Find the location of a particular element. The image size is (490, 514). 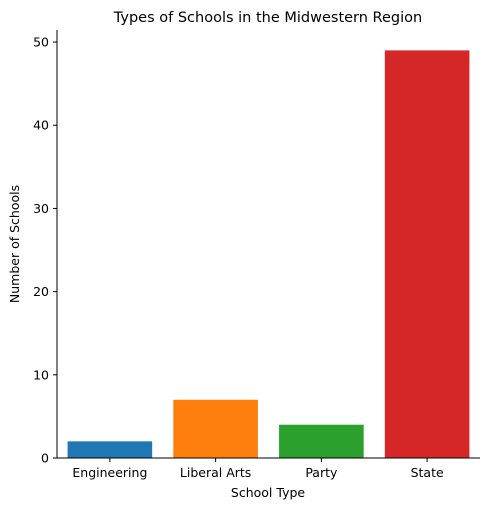

bar-liberal-arts is located at coordinates (215, 428).